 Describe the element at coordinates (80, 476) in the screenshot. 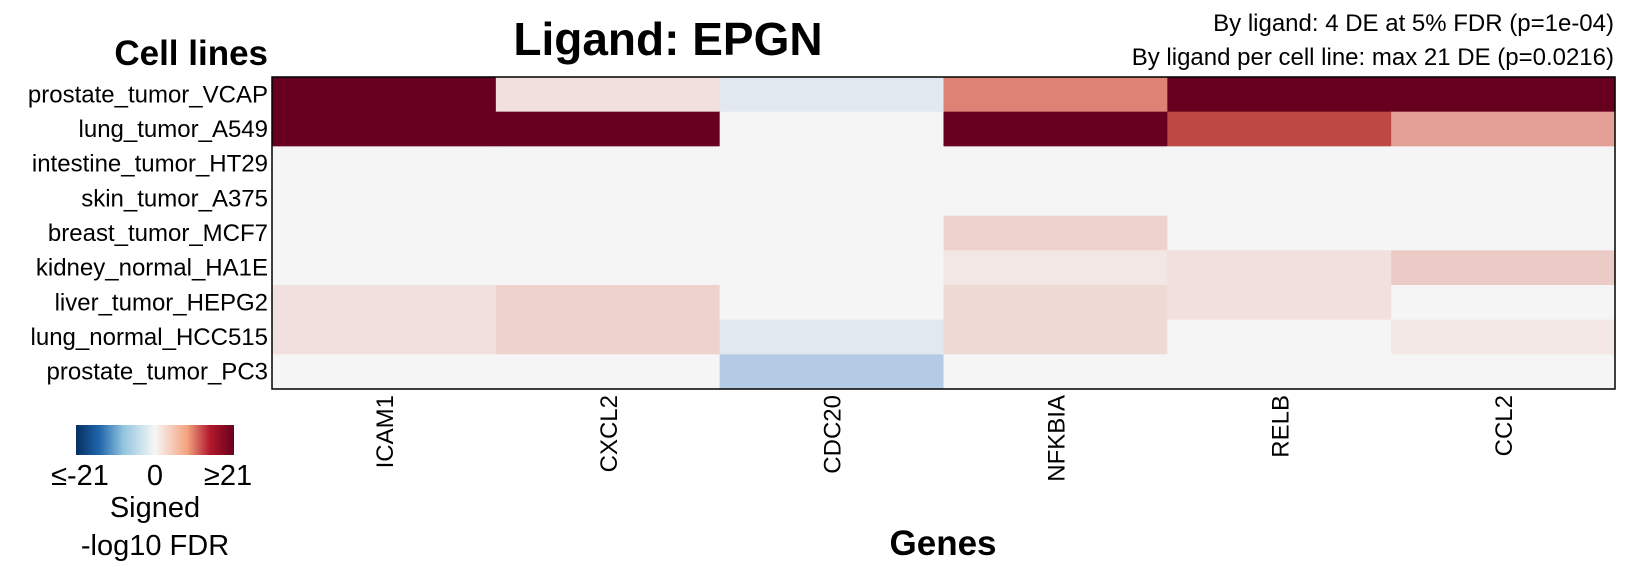

I see `legend-min-label: ≤-21` at that location.